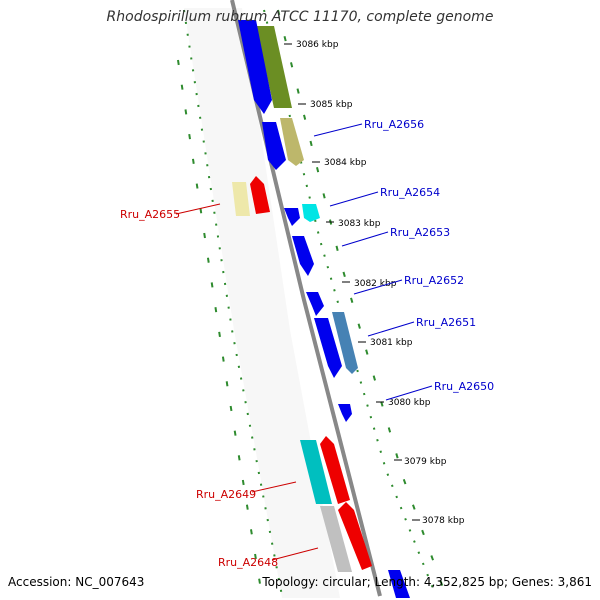  What do you see at coordinates (354, 199) in the screenshot?
I see `leader-line-A2654` at bounding box center [354, 199].